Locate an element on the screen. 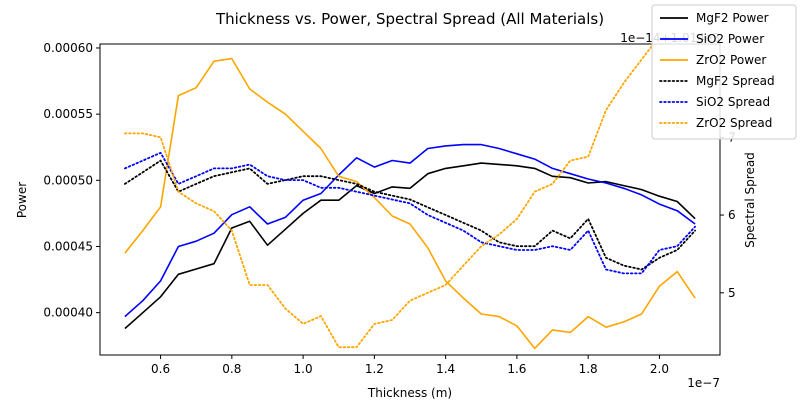 The image size is (800, 400). y-left-tick-label: 0.00060 is located at coordinates (68, 48).